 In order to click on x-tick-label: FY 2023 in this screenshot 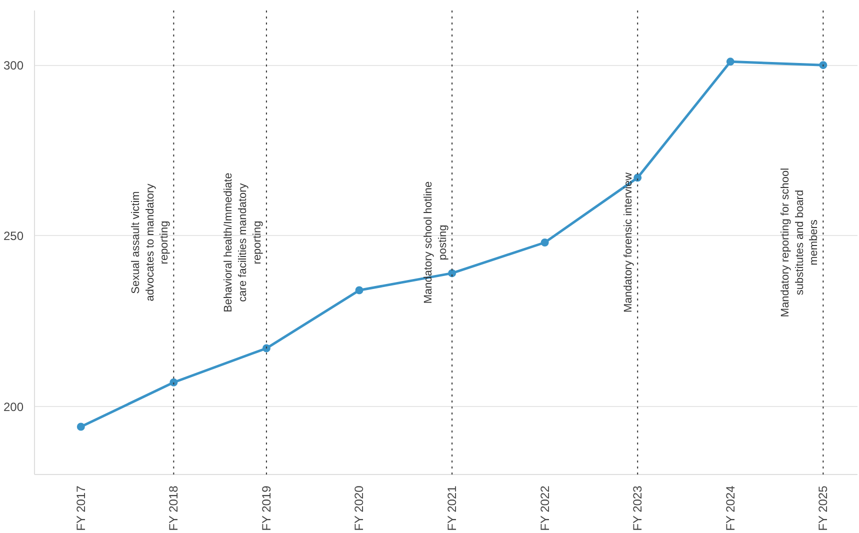, I will do `click(637, 508)`.